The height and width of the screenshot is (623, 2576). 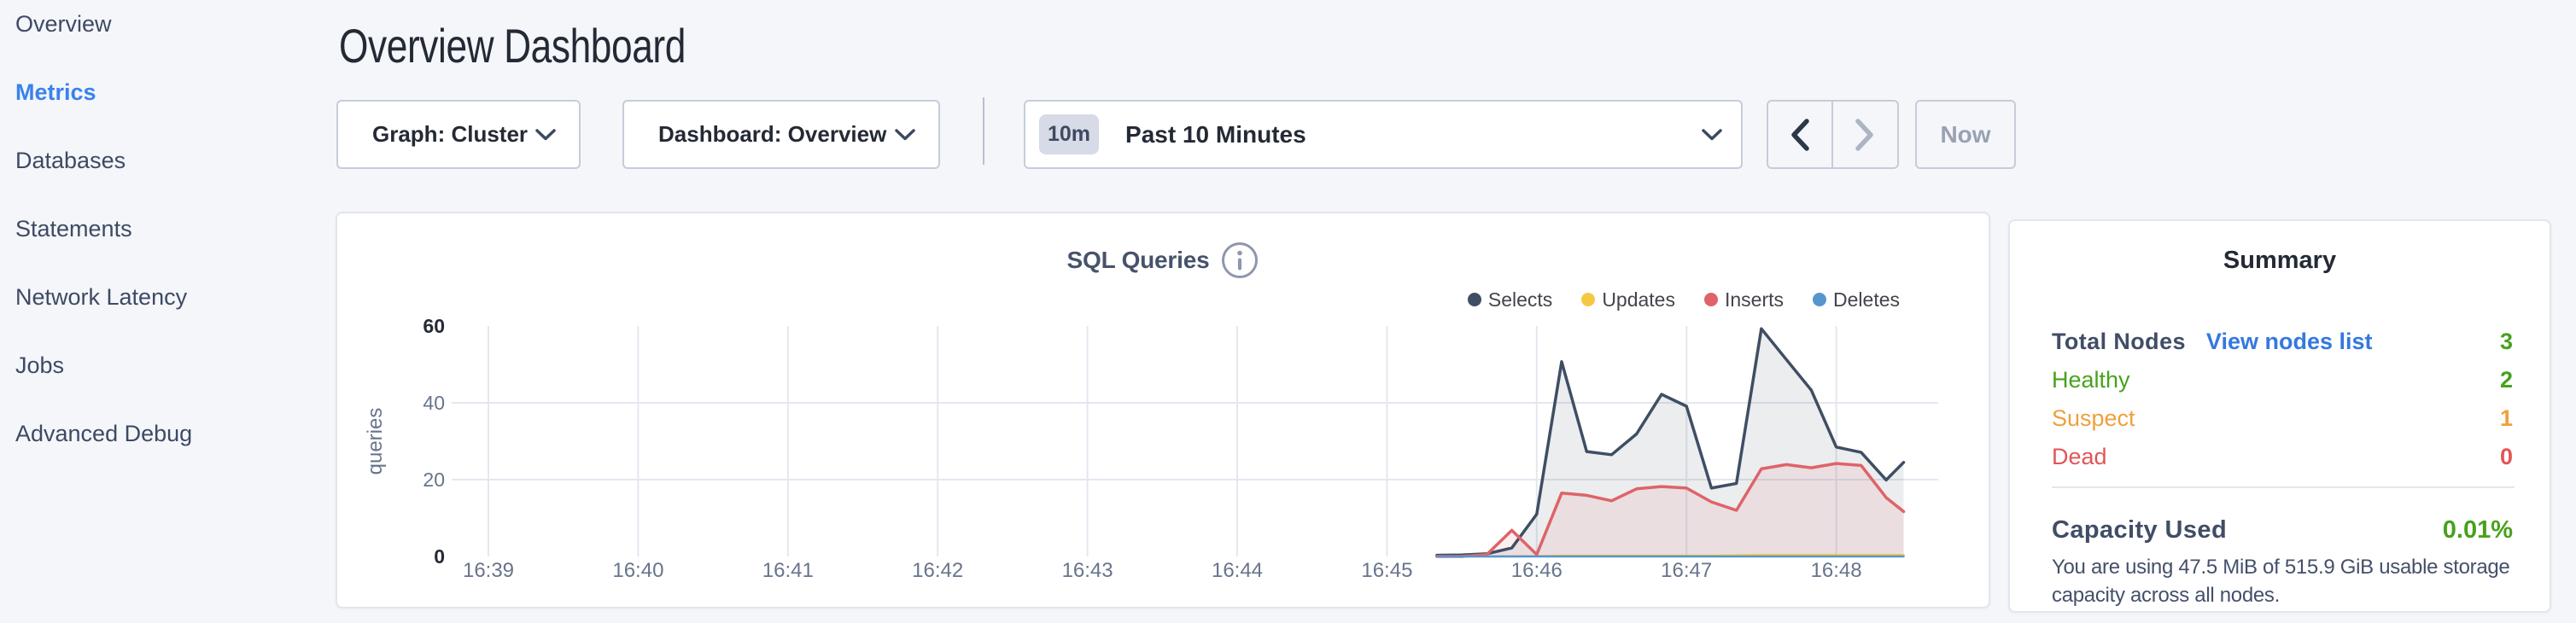 I want to click on chart-title: SQL Queries, so click(x=1138, y=260).